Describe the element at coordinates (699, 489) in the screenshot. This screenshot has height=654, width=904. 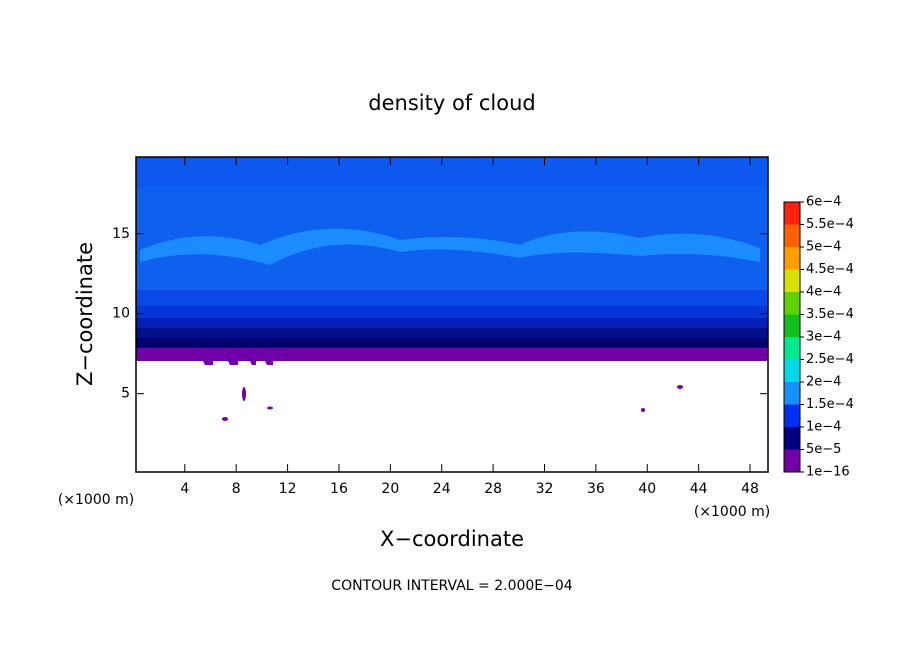
I see `x-tick-label: 44` at that location.